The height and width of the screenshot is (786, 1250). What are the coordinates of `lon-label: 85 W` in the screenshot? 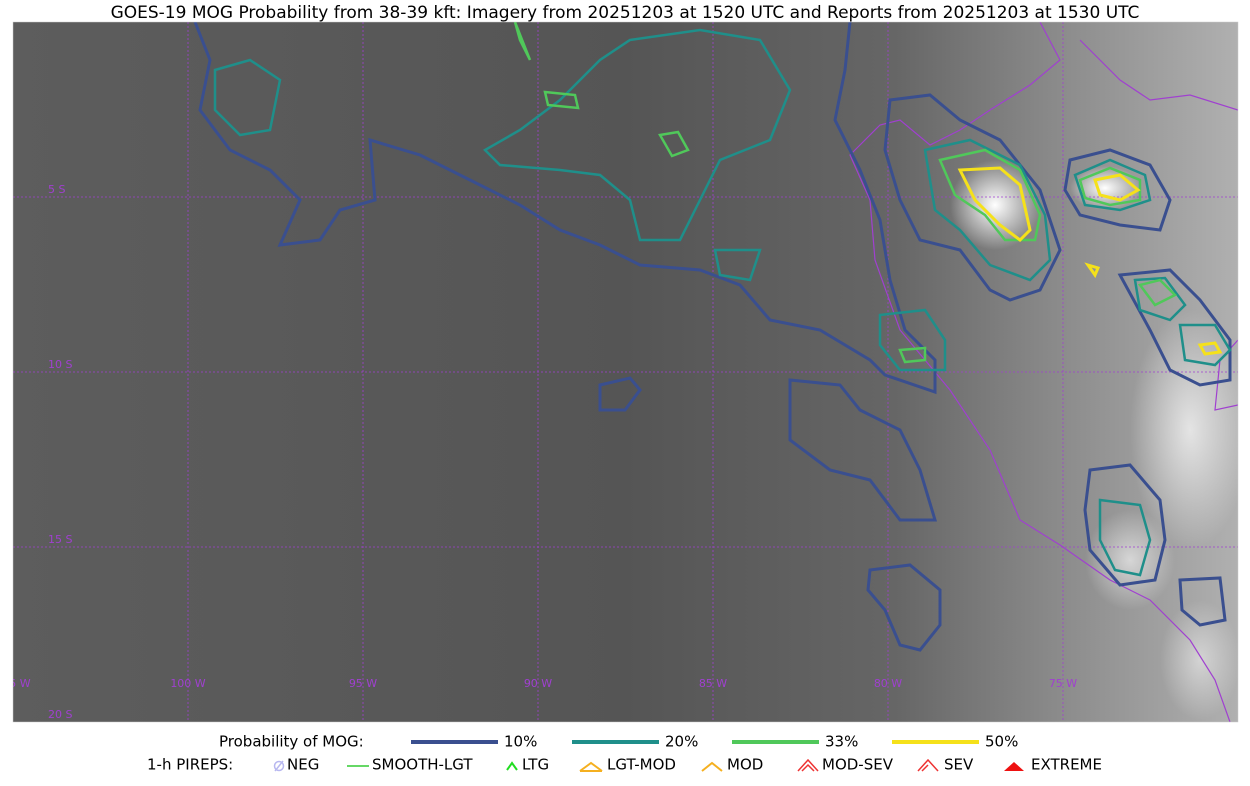 It's located at (713, 683).